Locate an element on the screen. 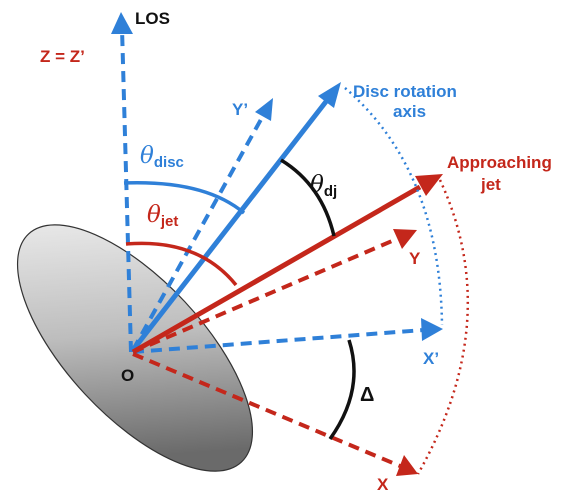  delta-label: Δ is located at coordinates (367, 395).